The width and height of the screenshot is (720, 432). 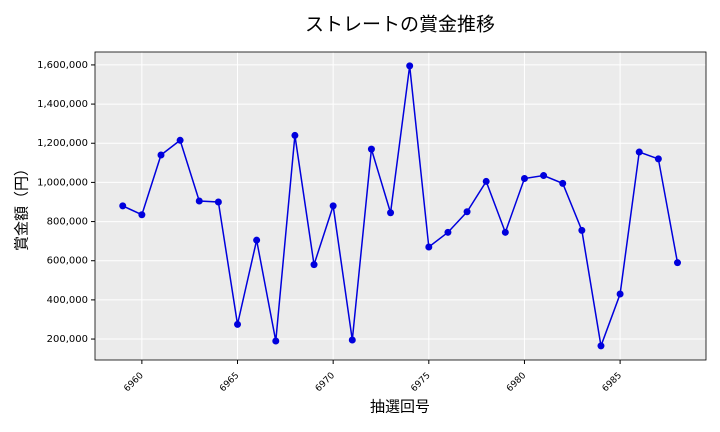 I want to click on y-tick-label: 200,000, so click(x=67, y=339).